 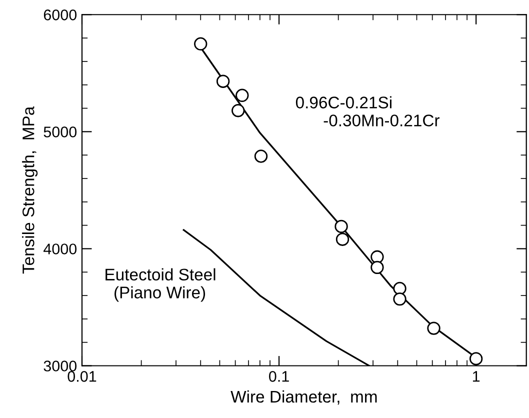 What do you see at coordinates (60, 366) in the screenshot?
I see `y-tick-label: 3000` at bounding box center [60, 366].